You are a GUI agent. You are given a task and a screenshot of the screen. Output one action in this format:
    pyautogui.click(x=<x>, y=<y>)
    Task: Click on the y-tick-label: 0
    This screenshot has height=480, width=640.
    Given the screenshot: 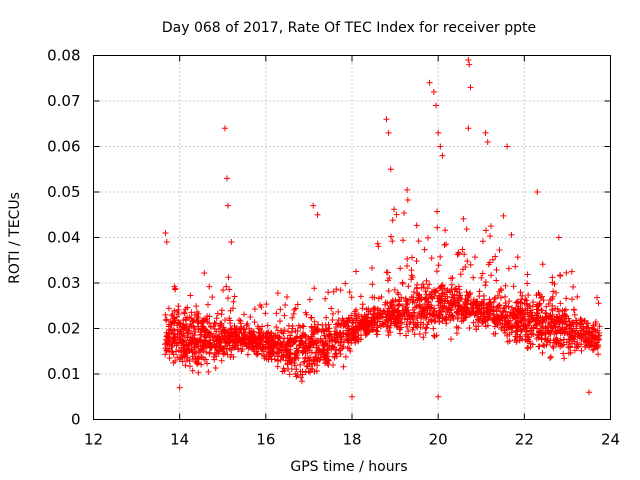 What is the action you would take?
    pyautogui.click(x=76, y=420)
    